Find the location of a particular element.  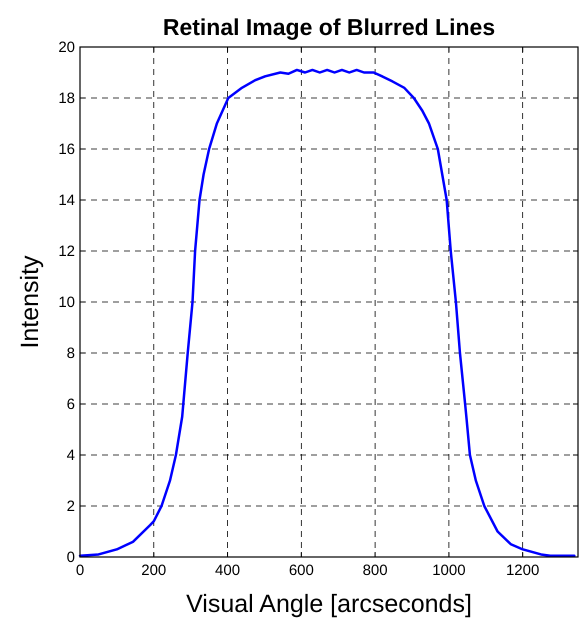

x-tick-label: 400 is located at coordinates (227, 570).